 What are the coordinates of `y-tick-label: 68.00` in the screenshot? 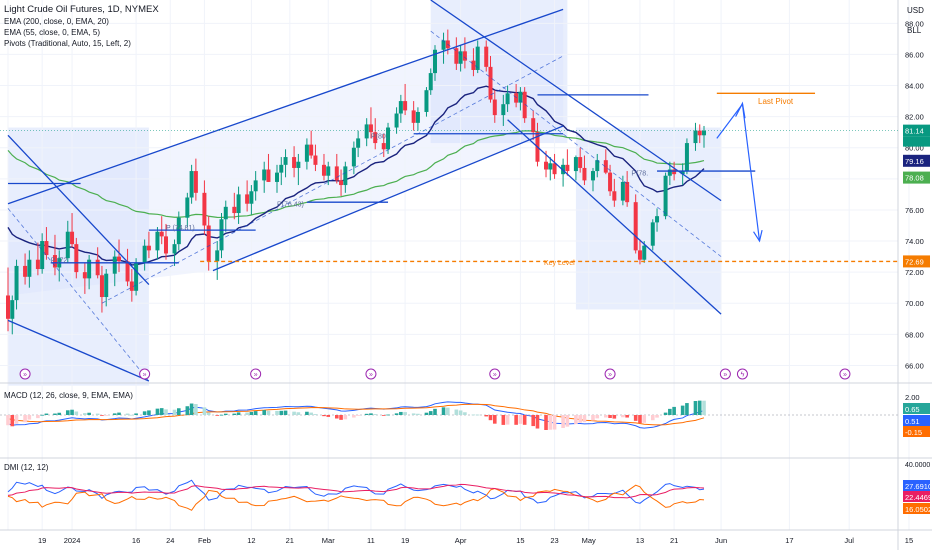 It's located at (914, 334).